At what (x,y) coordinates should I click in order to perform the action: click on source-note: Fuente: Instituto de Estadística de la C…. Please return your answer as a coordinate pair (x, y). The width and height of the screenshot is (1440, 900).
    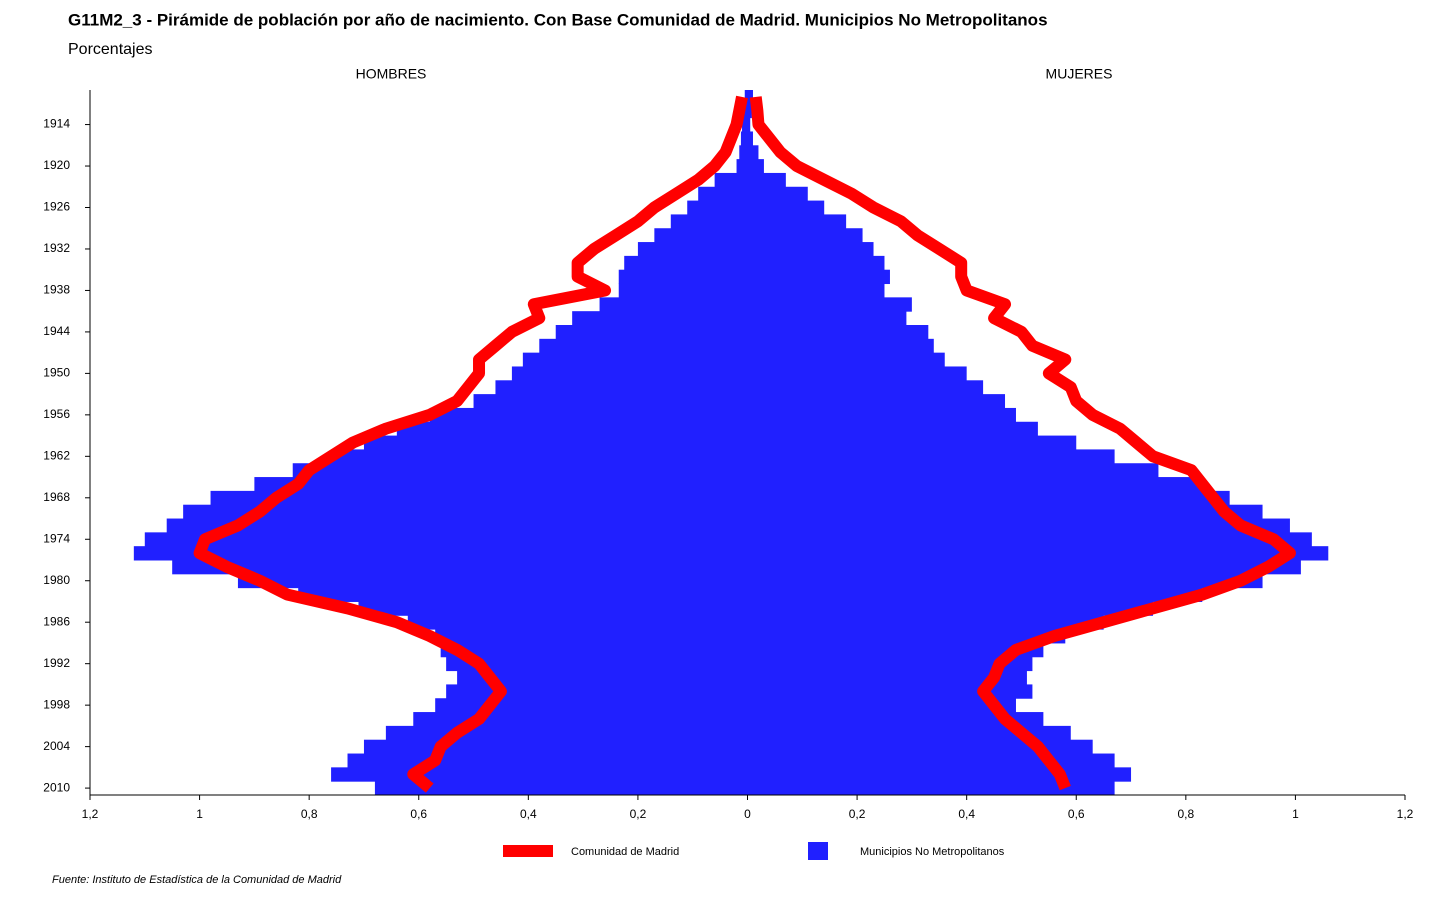
    Looking at the image, I should click on (197, 880).